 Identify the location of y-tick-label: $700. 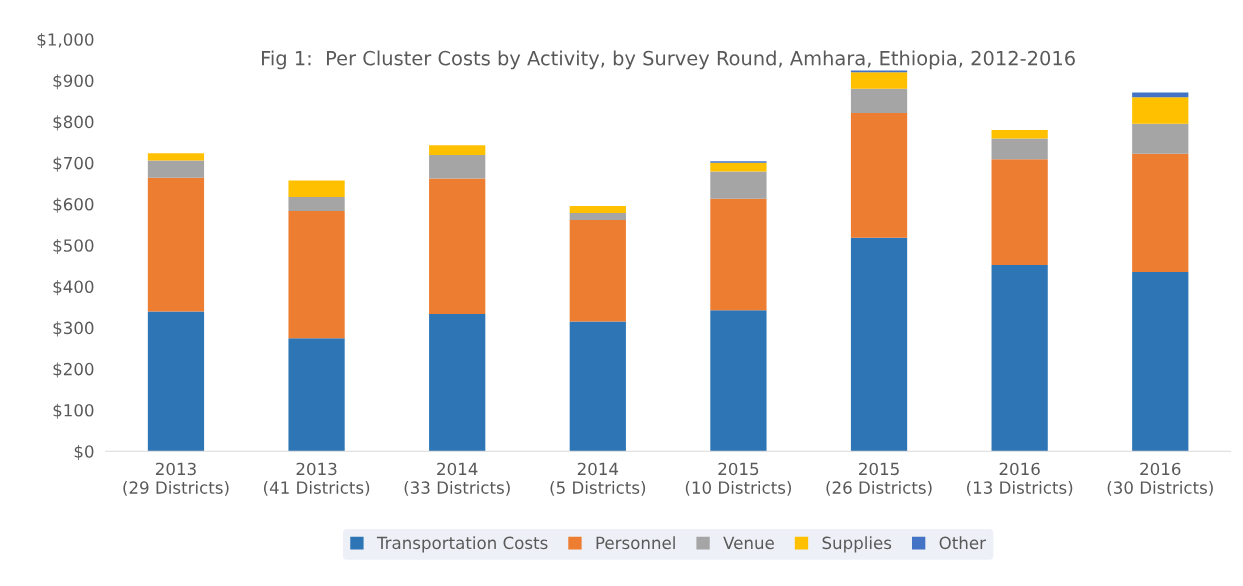
(73, 164).